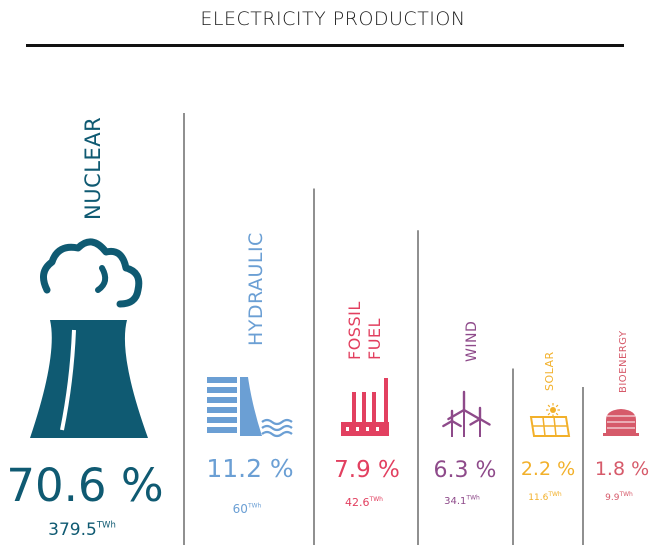 The image size is (666, 557). What do you see at coordinates (325, 45) in the screenshot?
I see `title-rule` at bounding box center [325, 45].